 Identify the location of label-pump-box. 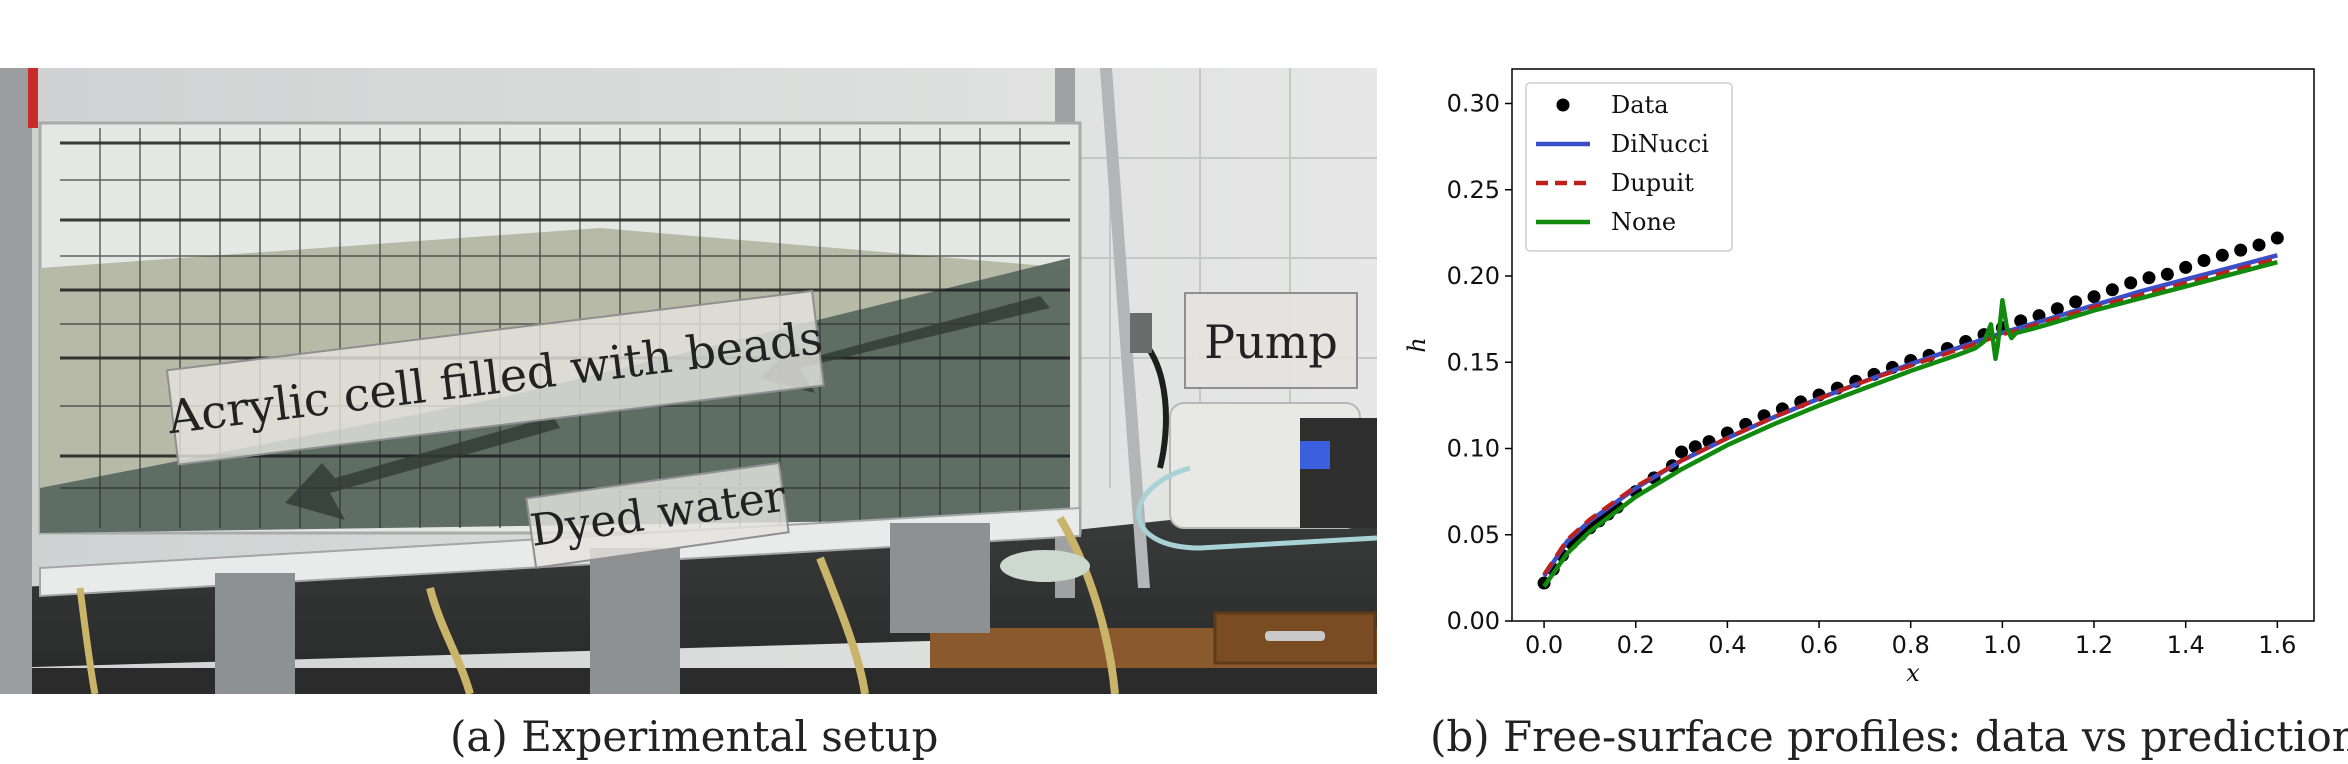
(1271, 340).